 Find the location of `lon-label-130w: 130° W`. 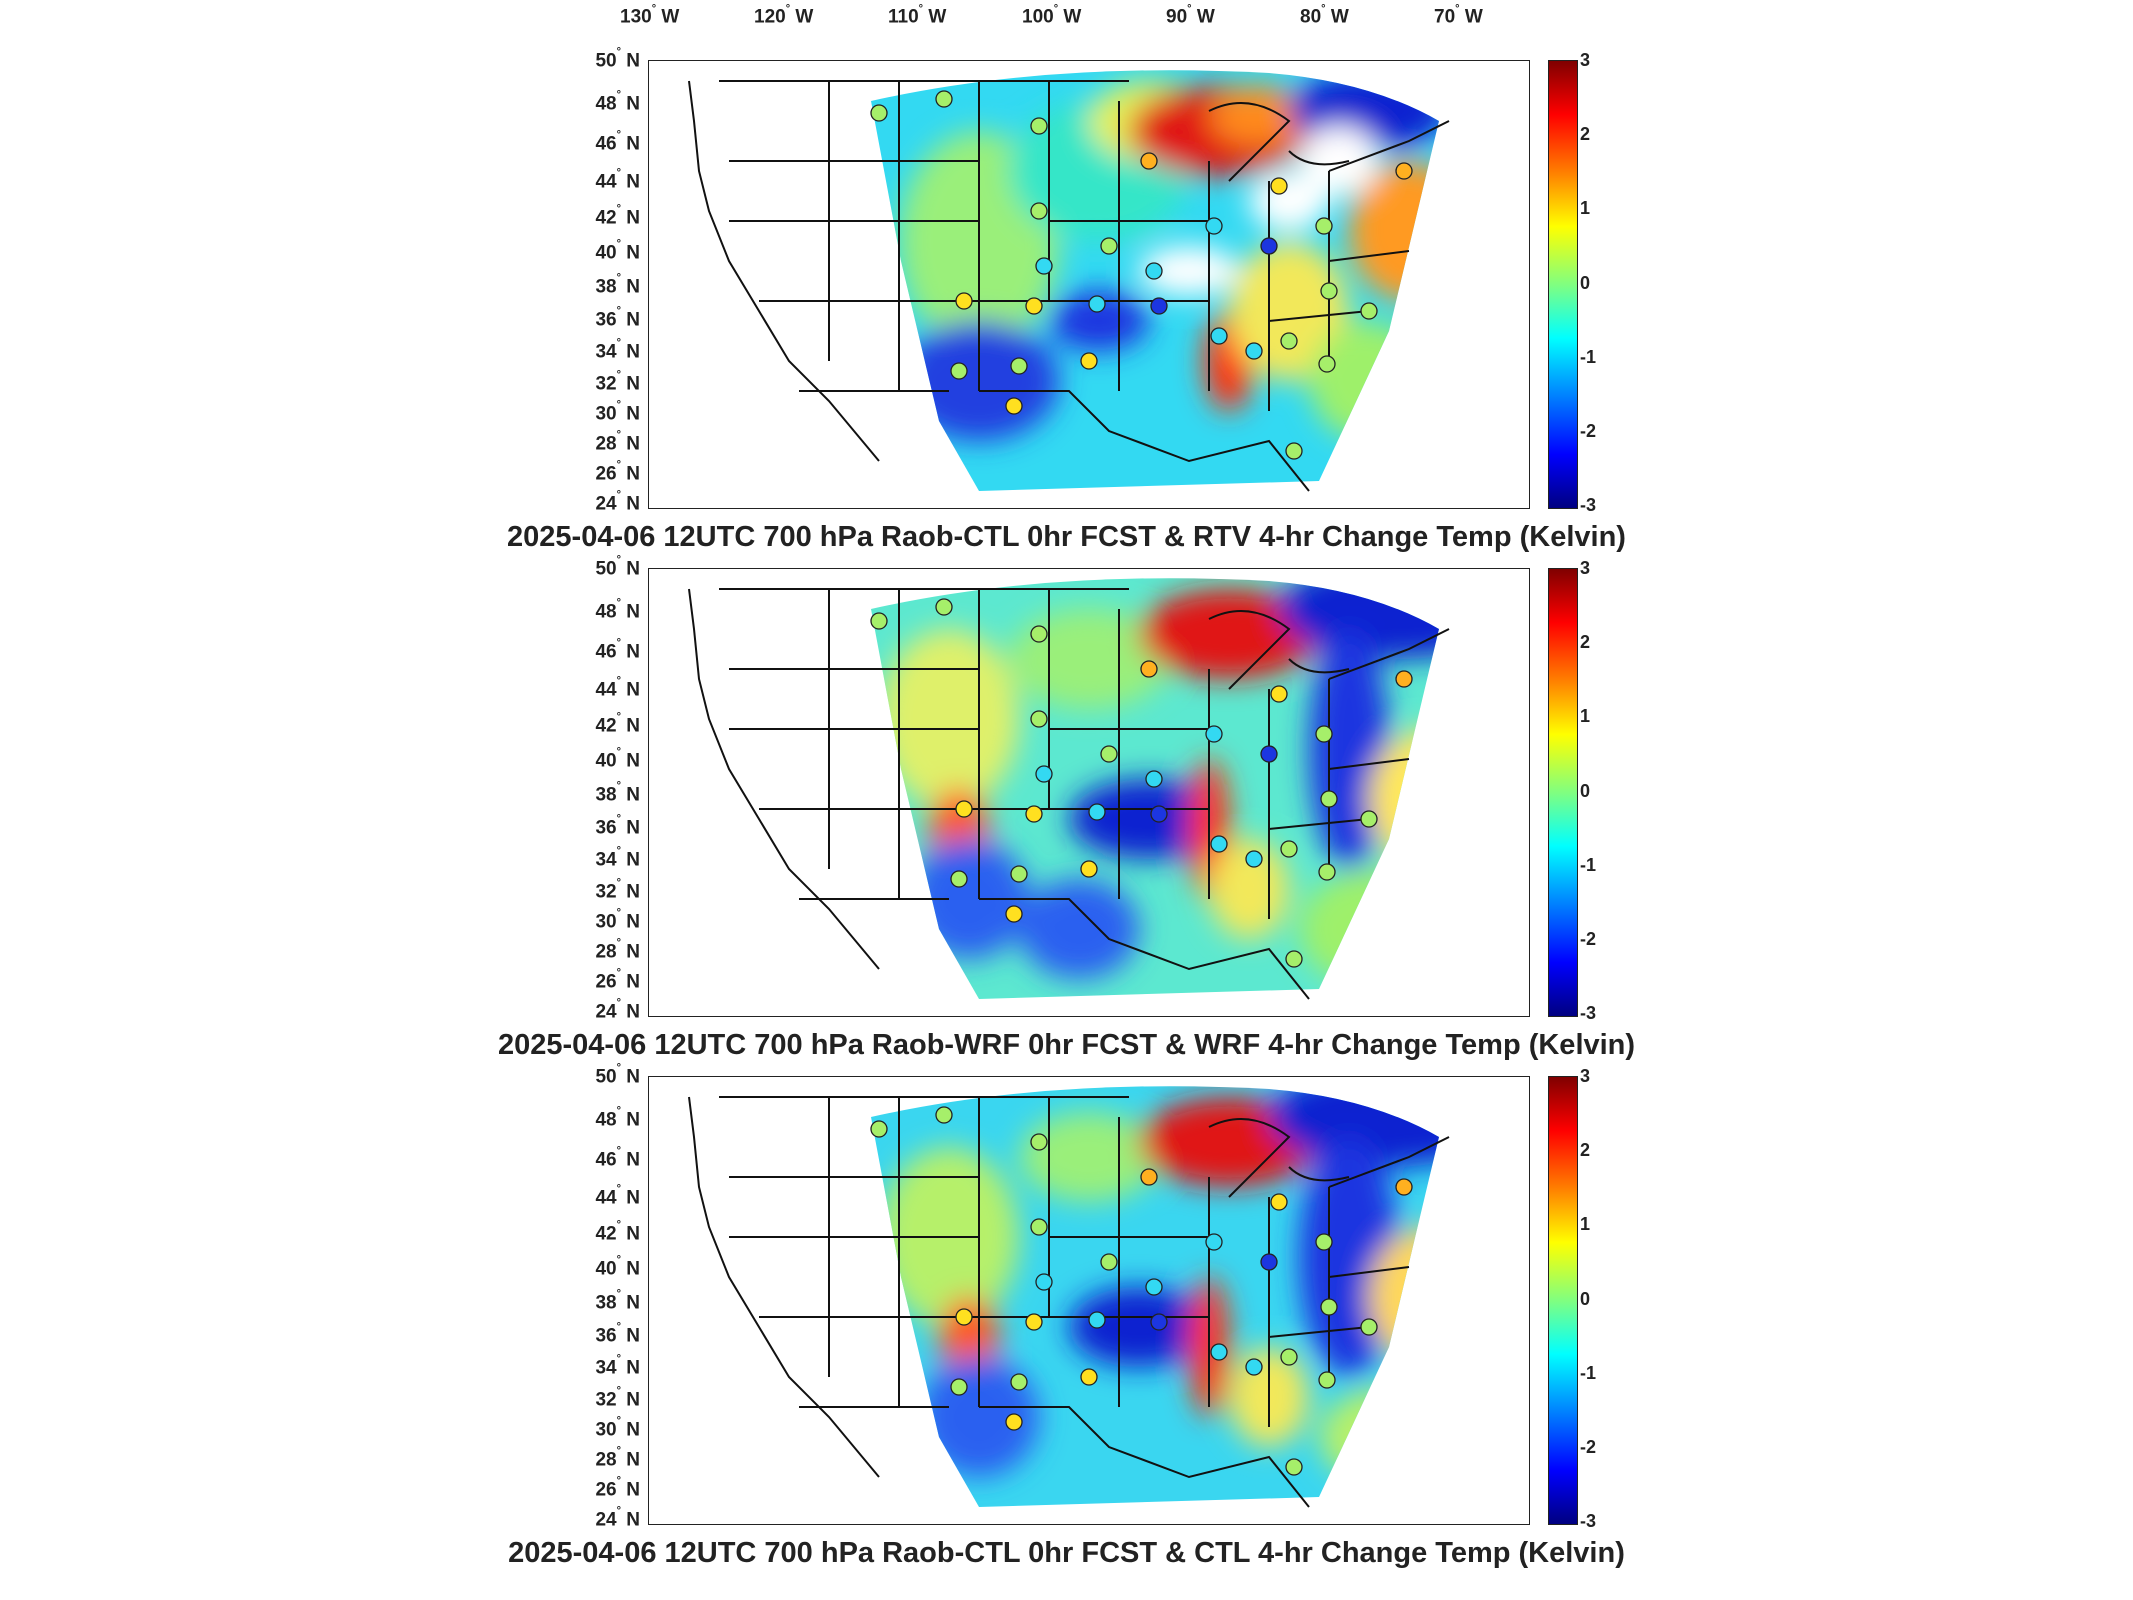

lon-label-130w: 130° W is located at coordinates (650, 15).